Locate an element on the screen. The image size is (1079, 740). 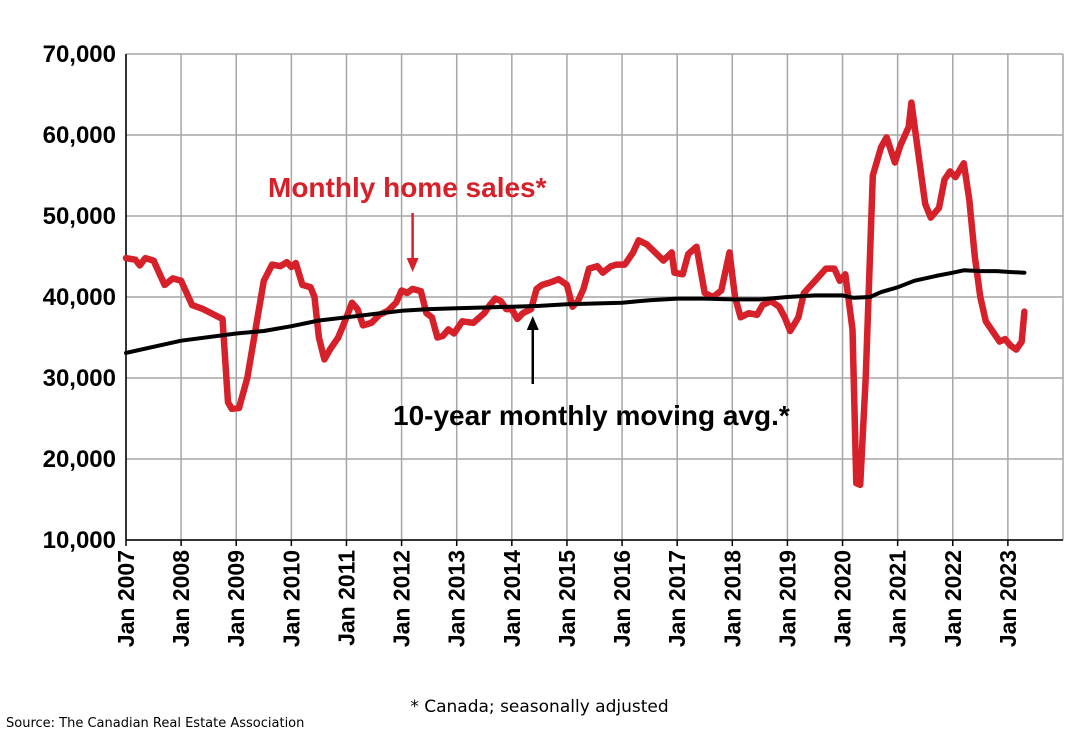
x-tick-label: Jan 2007 is located at coordinates (126, 598).